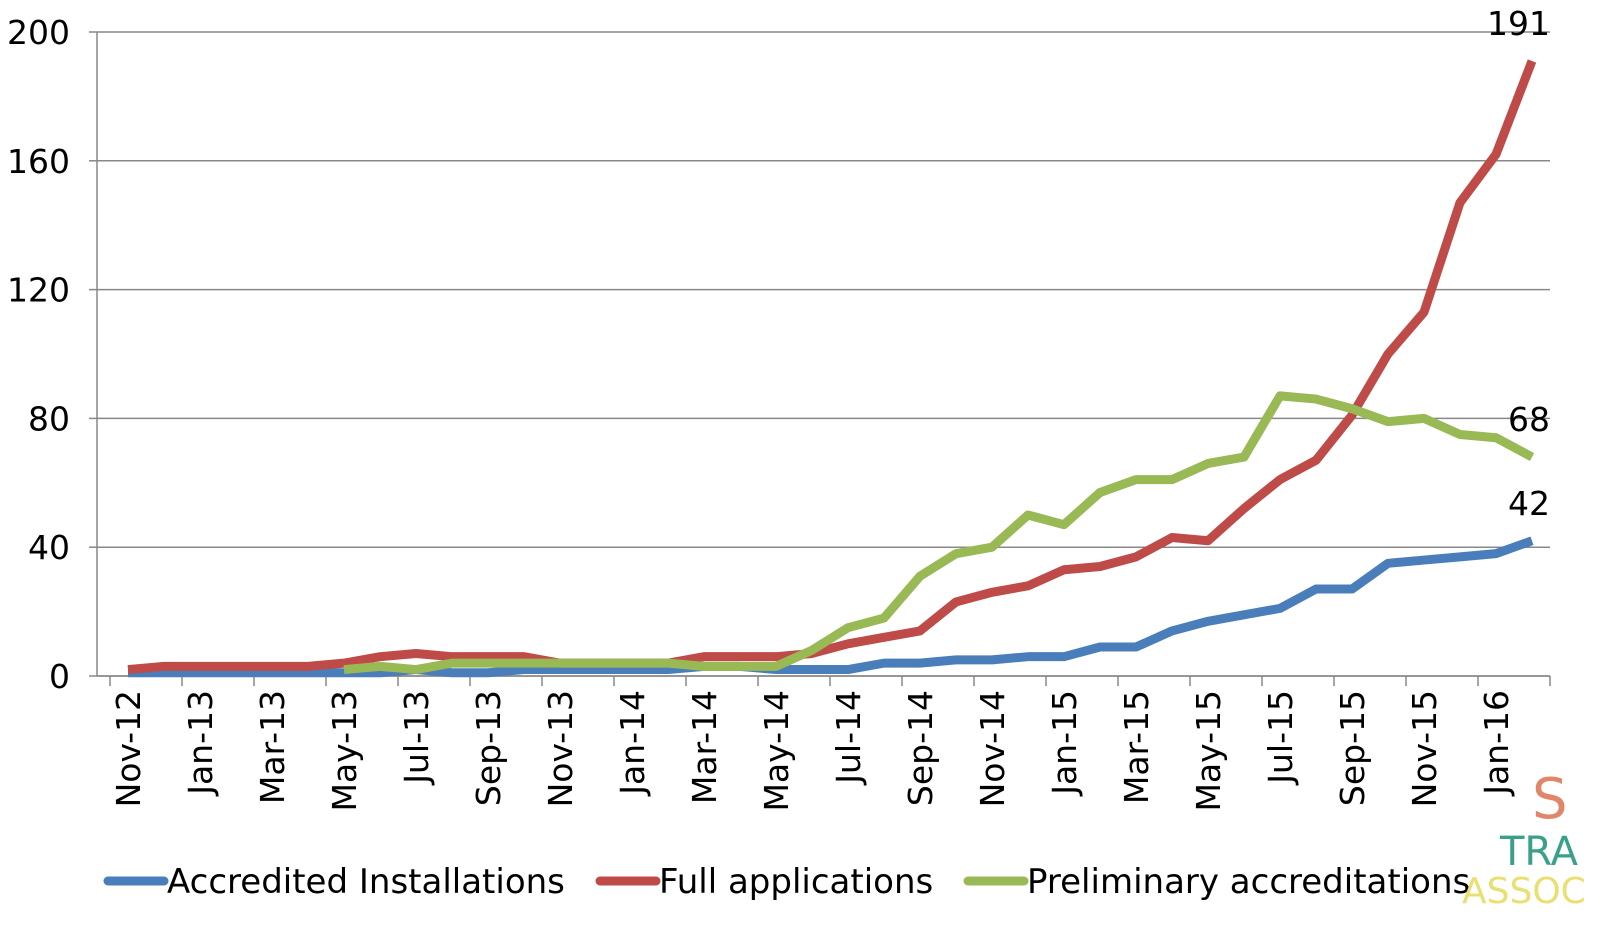 The image size is (1612, 926). I want to click on y-tick-label: 120, so click(38, 290).